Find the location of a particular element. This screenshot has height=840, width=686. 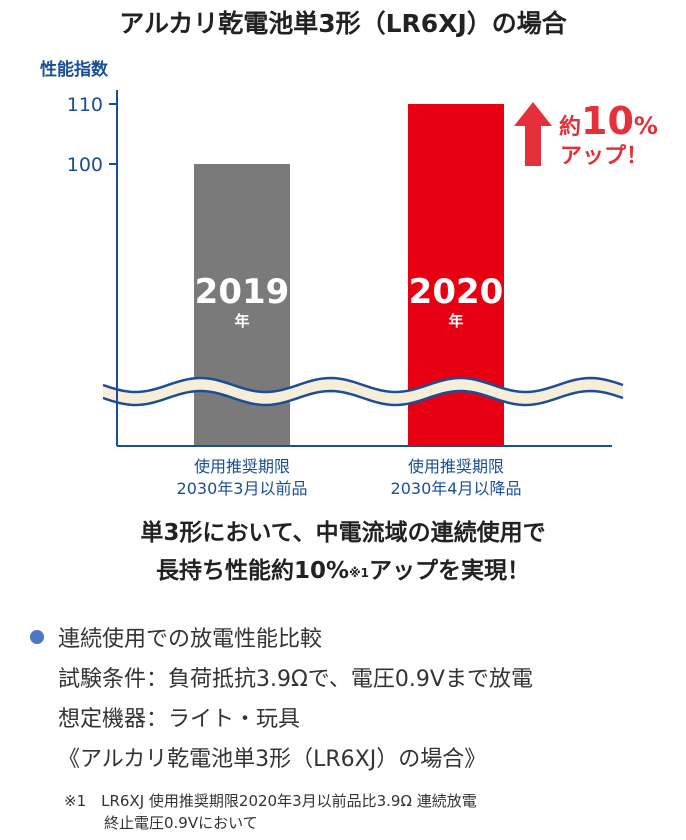

bar-caption: 2030年3月以前品 is located at coordinates (242, 488).